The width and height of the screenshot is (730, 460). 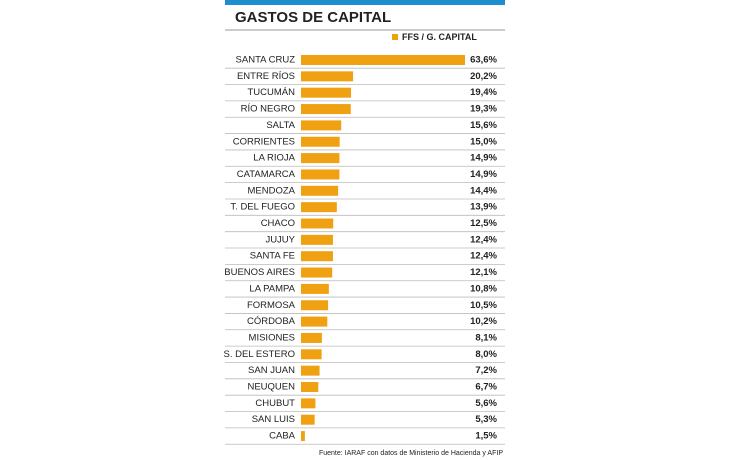 What do you see at coordinates (486, 387) in the screenshot?
I see `value-label: 6,7%` at bounding box center [486, 387].